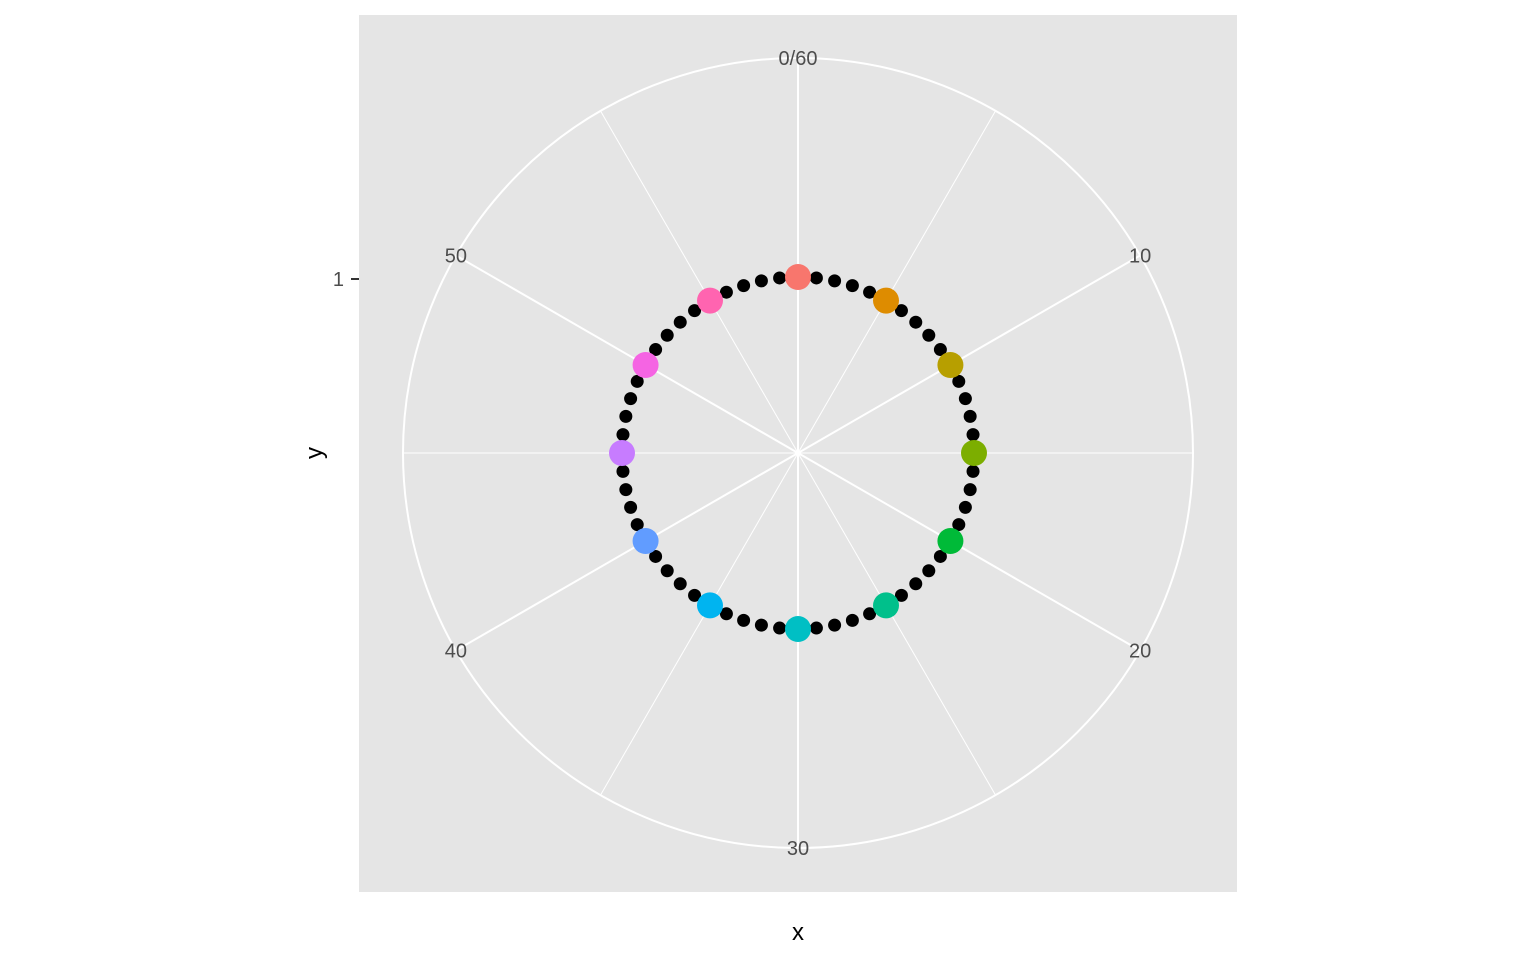 This screenshot has height=960, width=1536. I want to click on theta-tick-label: 20, so click(1140, 652).